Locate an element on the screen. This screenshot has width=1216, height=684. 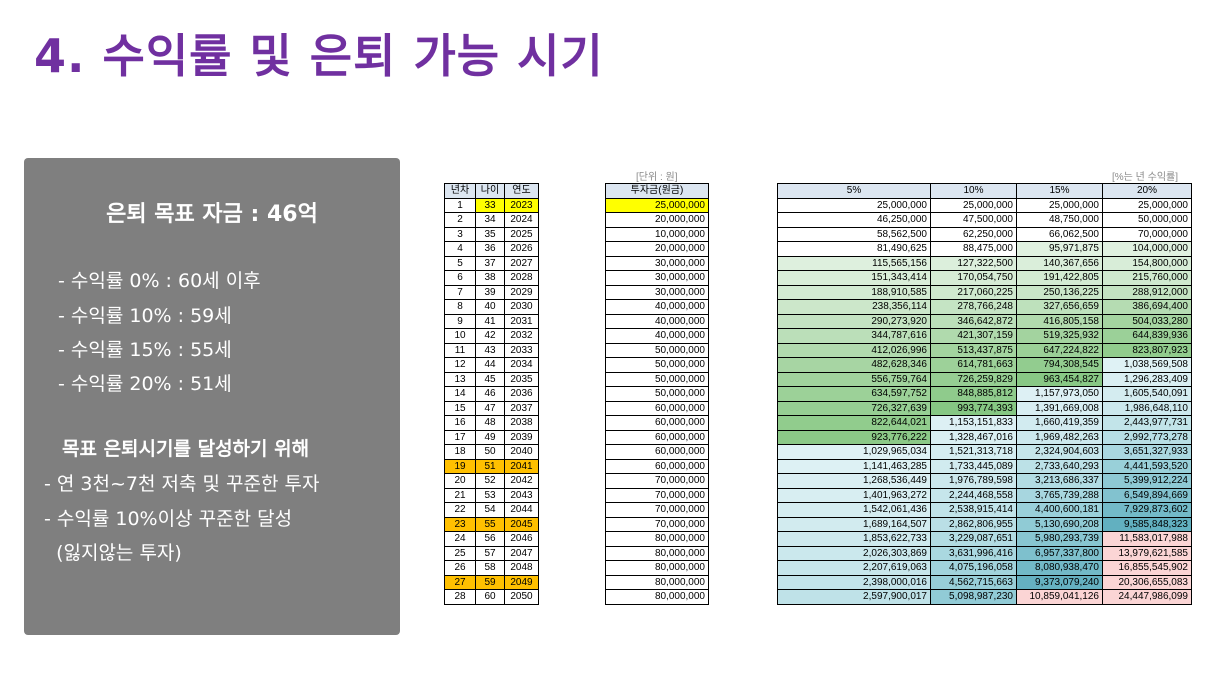
table-row: 13 45 2035 is located at coordinates (491, 379).